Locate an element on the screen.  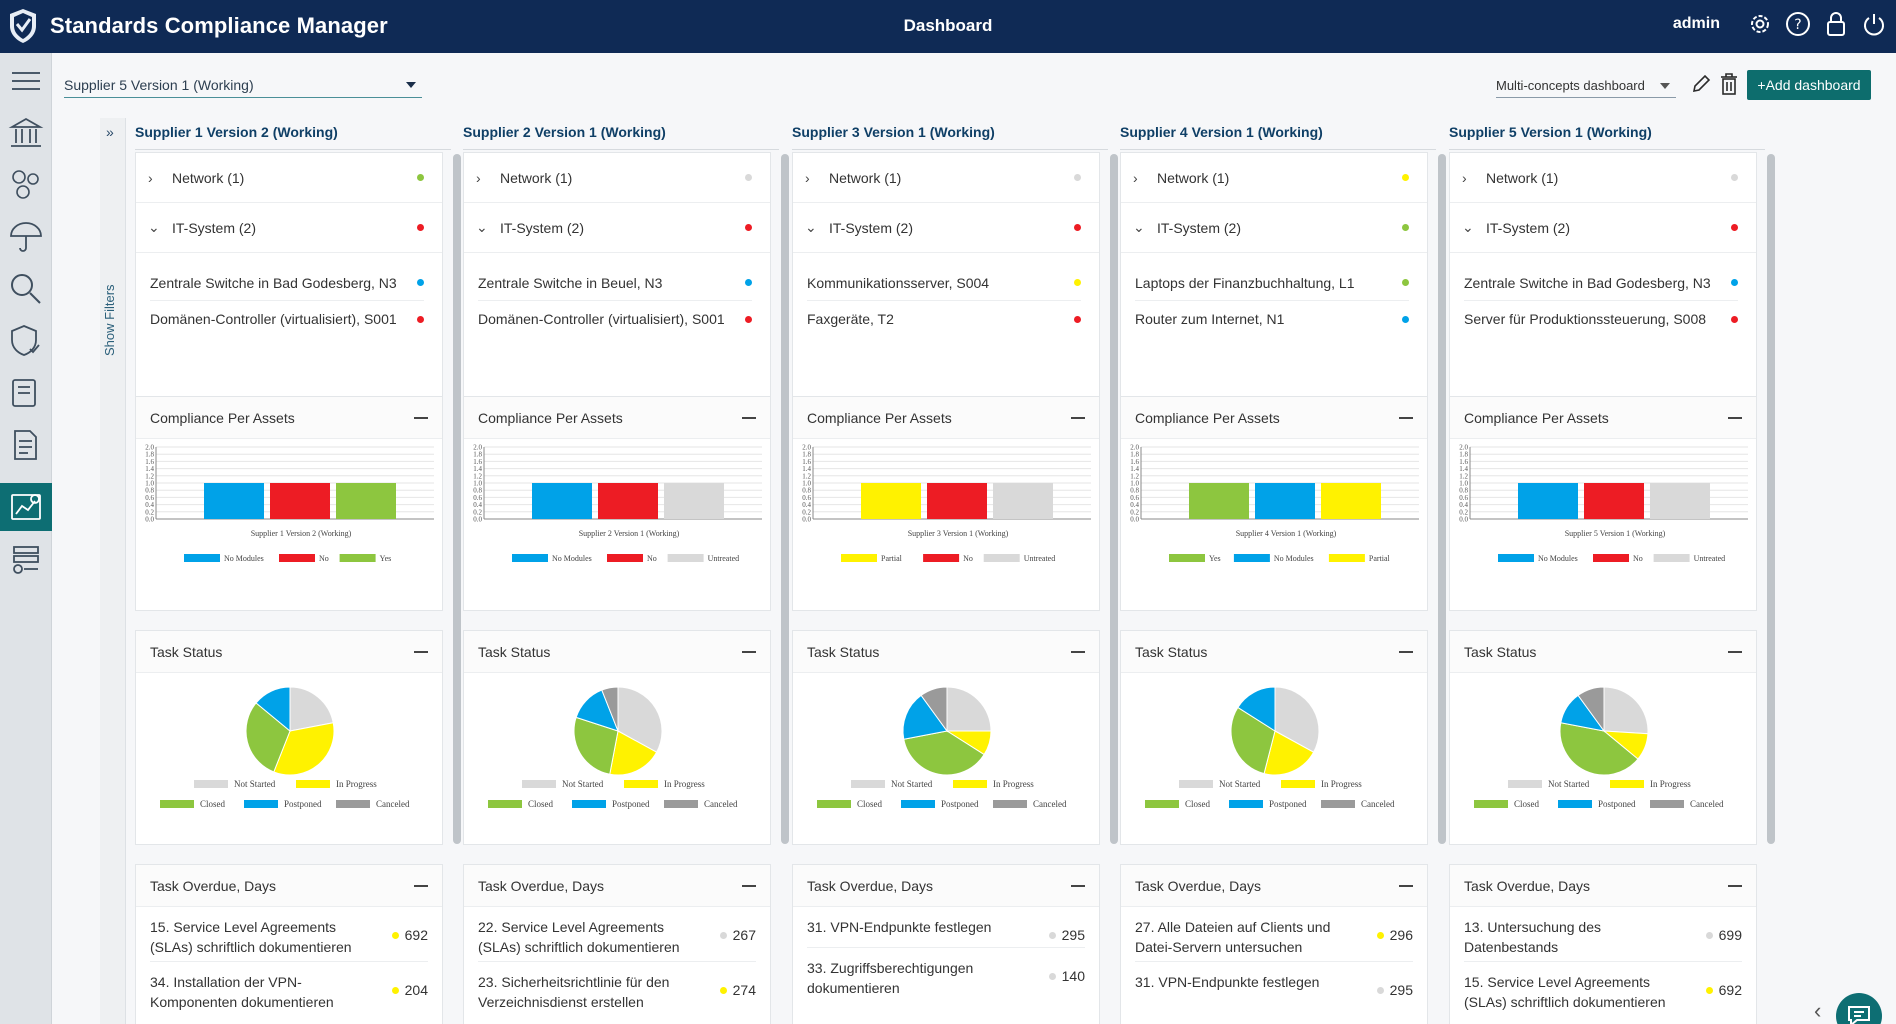
asset-item: Zentrale Switche in Beuel, N3 is located at coordinates (615, 283).